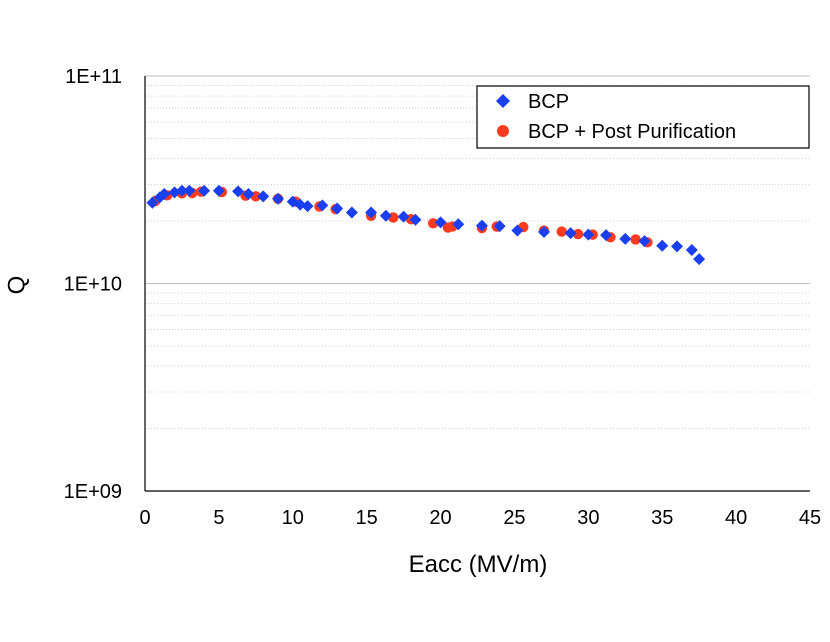 This screenshot has height=642, width=830. Describe the element at coordinates (293, 518) in the screenshot. I see `x-tick-label: 10` at that location.